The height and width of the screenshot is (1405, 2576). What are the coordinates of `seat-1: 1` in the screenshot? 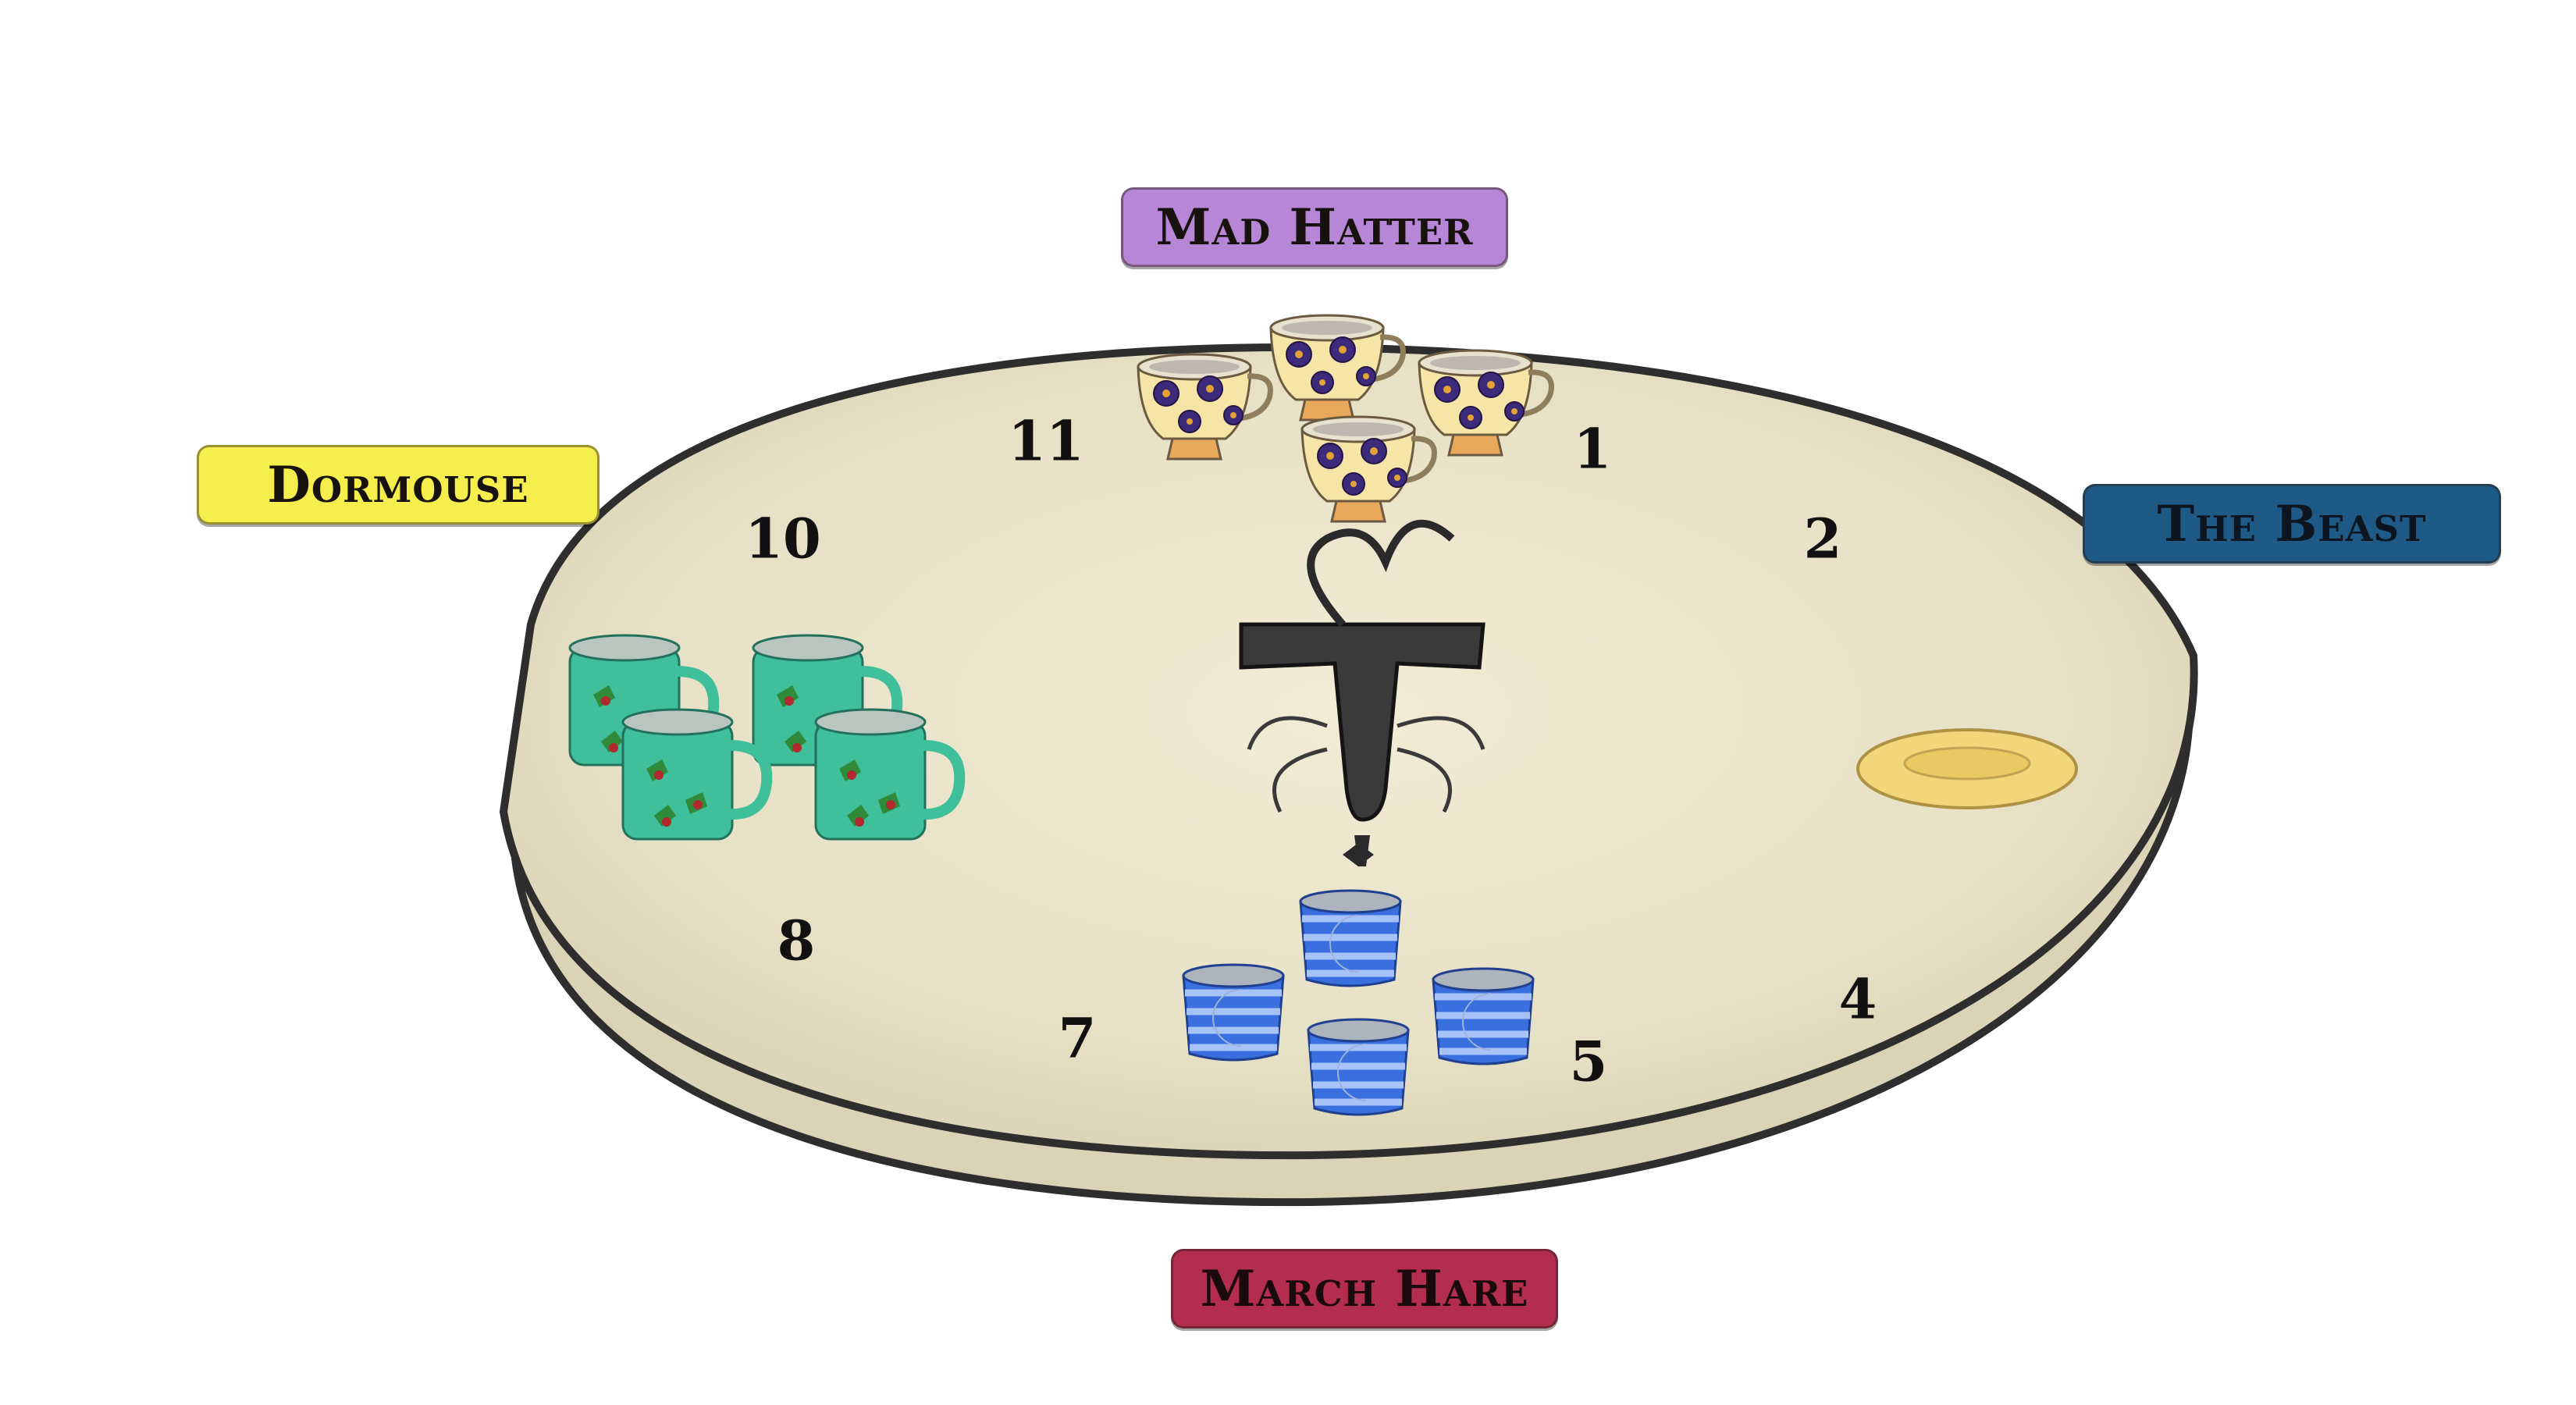 It's located at (1592, 449).